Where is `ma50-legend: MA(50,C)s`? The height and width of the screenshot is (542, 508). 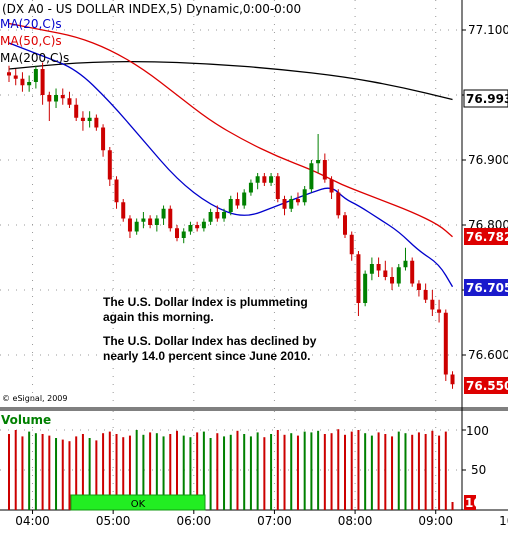 ma50-legend: MA(50,C)s is located at coordinates (31, 41).